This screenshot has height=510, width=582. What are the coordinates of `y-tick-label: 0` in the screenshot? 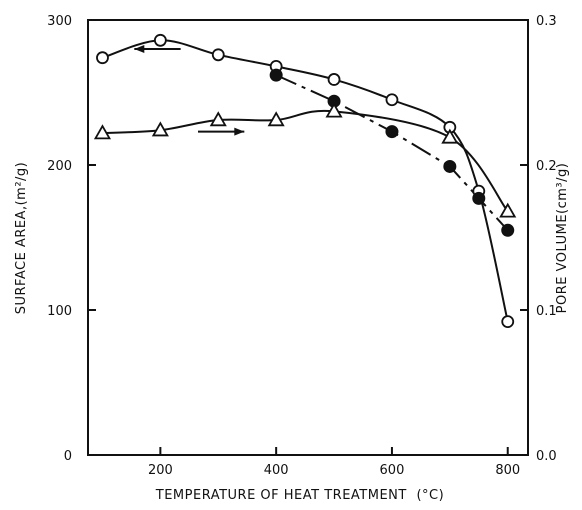 It's located at (68, 456).